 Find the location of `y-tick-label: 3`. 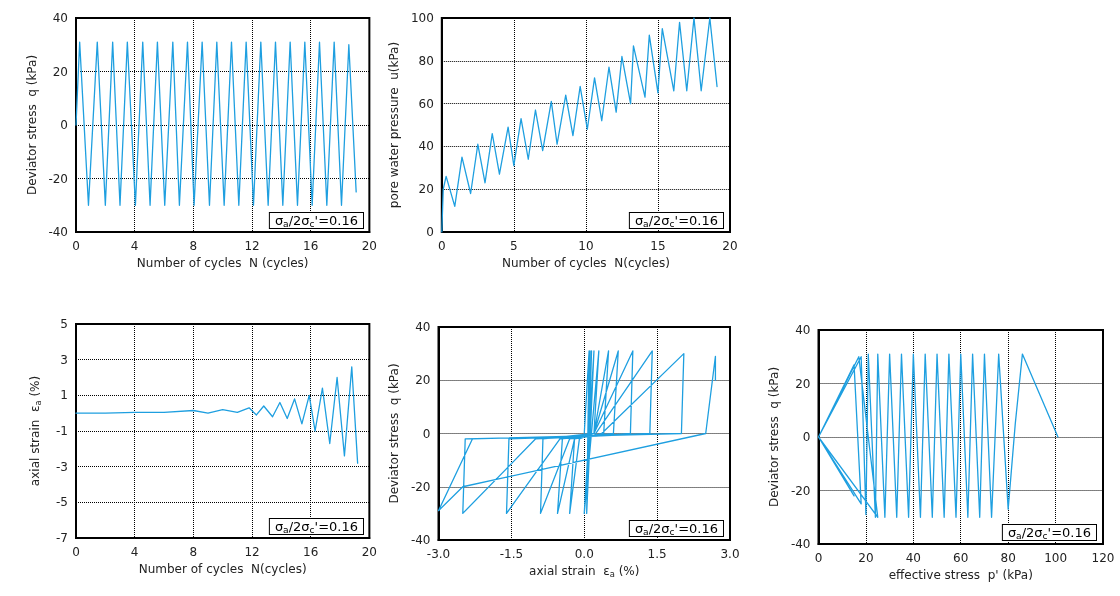

y-tick-label: 3 is located at coordinates (64, 359).